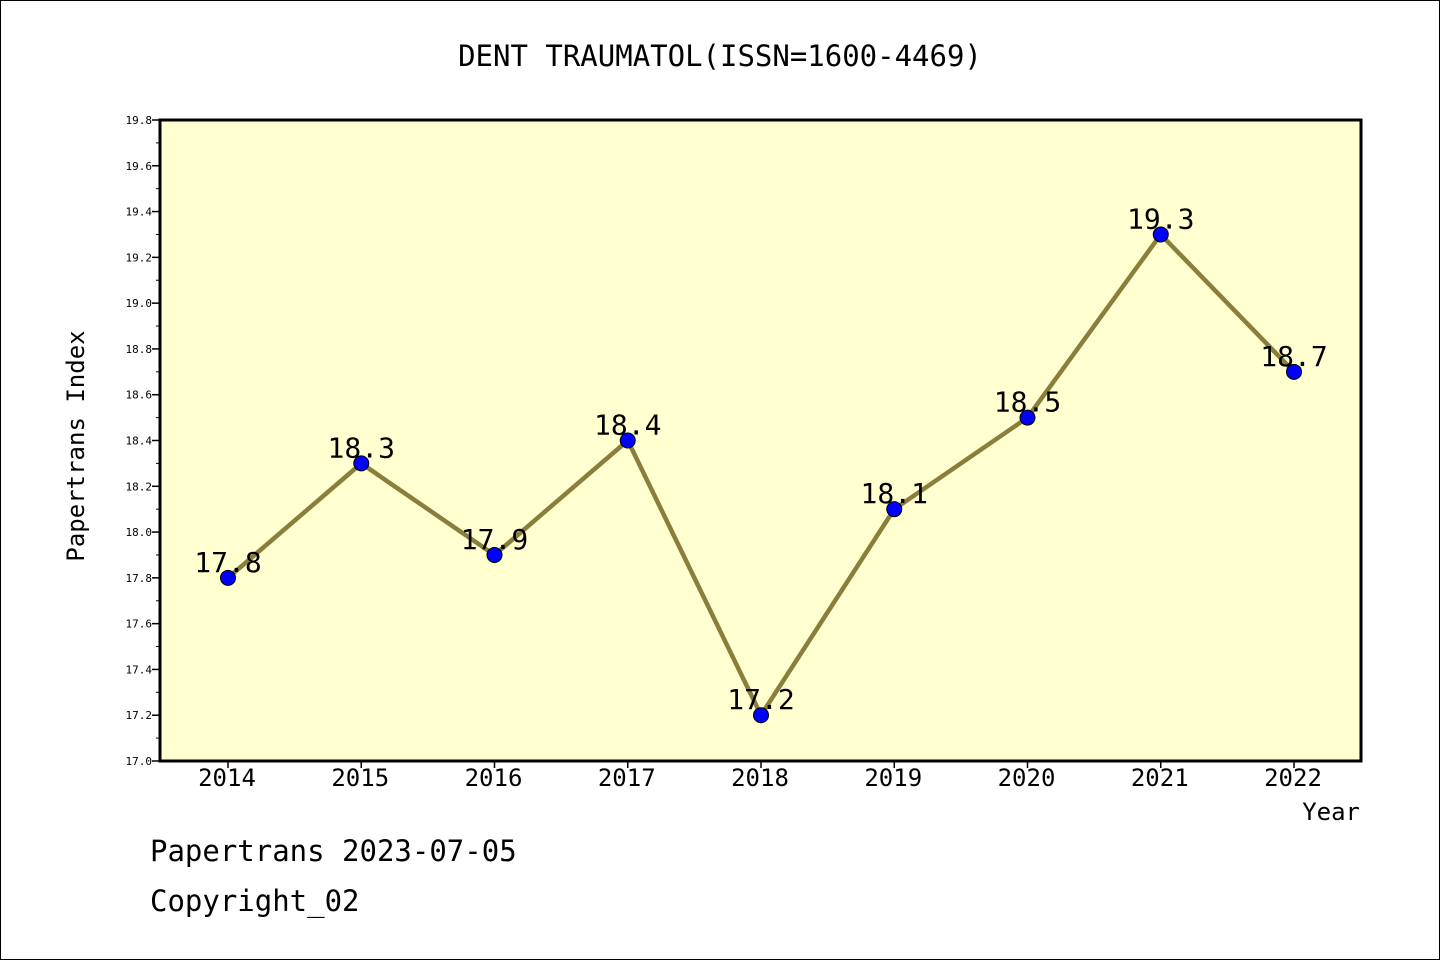 The image size is (1440, 960). I want to click on y-tick-label: 19.8, so click(139, 120).